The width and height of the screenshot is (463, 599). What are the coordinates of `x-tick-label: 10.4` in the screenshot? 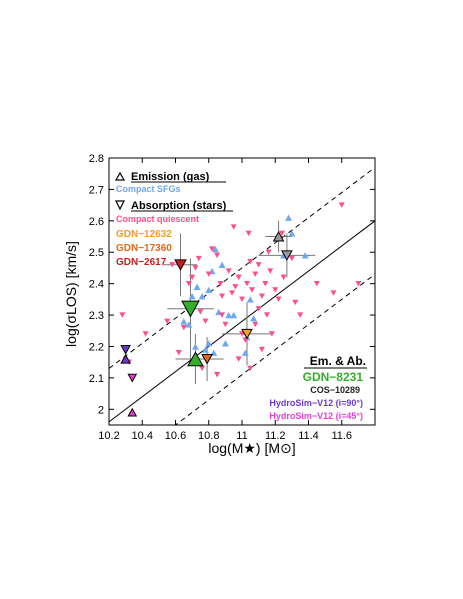 It's located at (142, 436).